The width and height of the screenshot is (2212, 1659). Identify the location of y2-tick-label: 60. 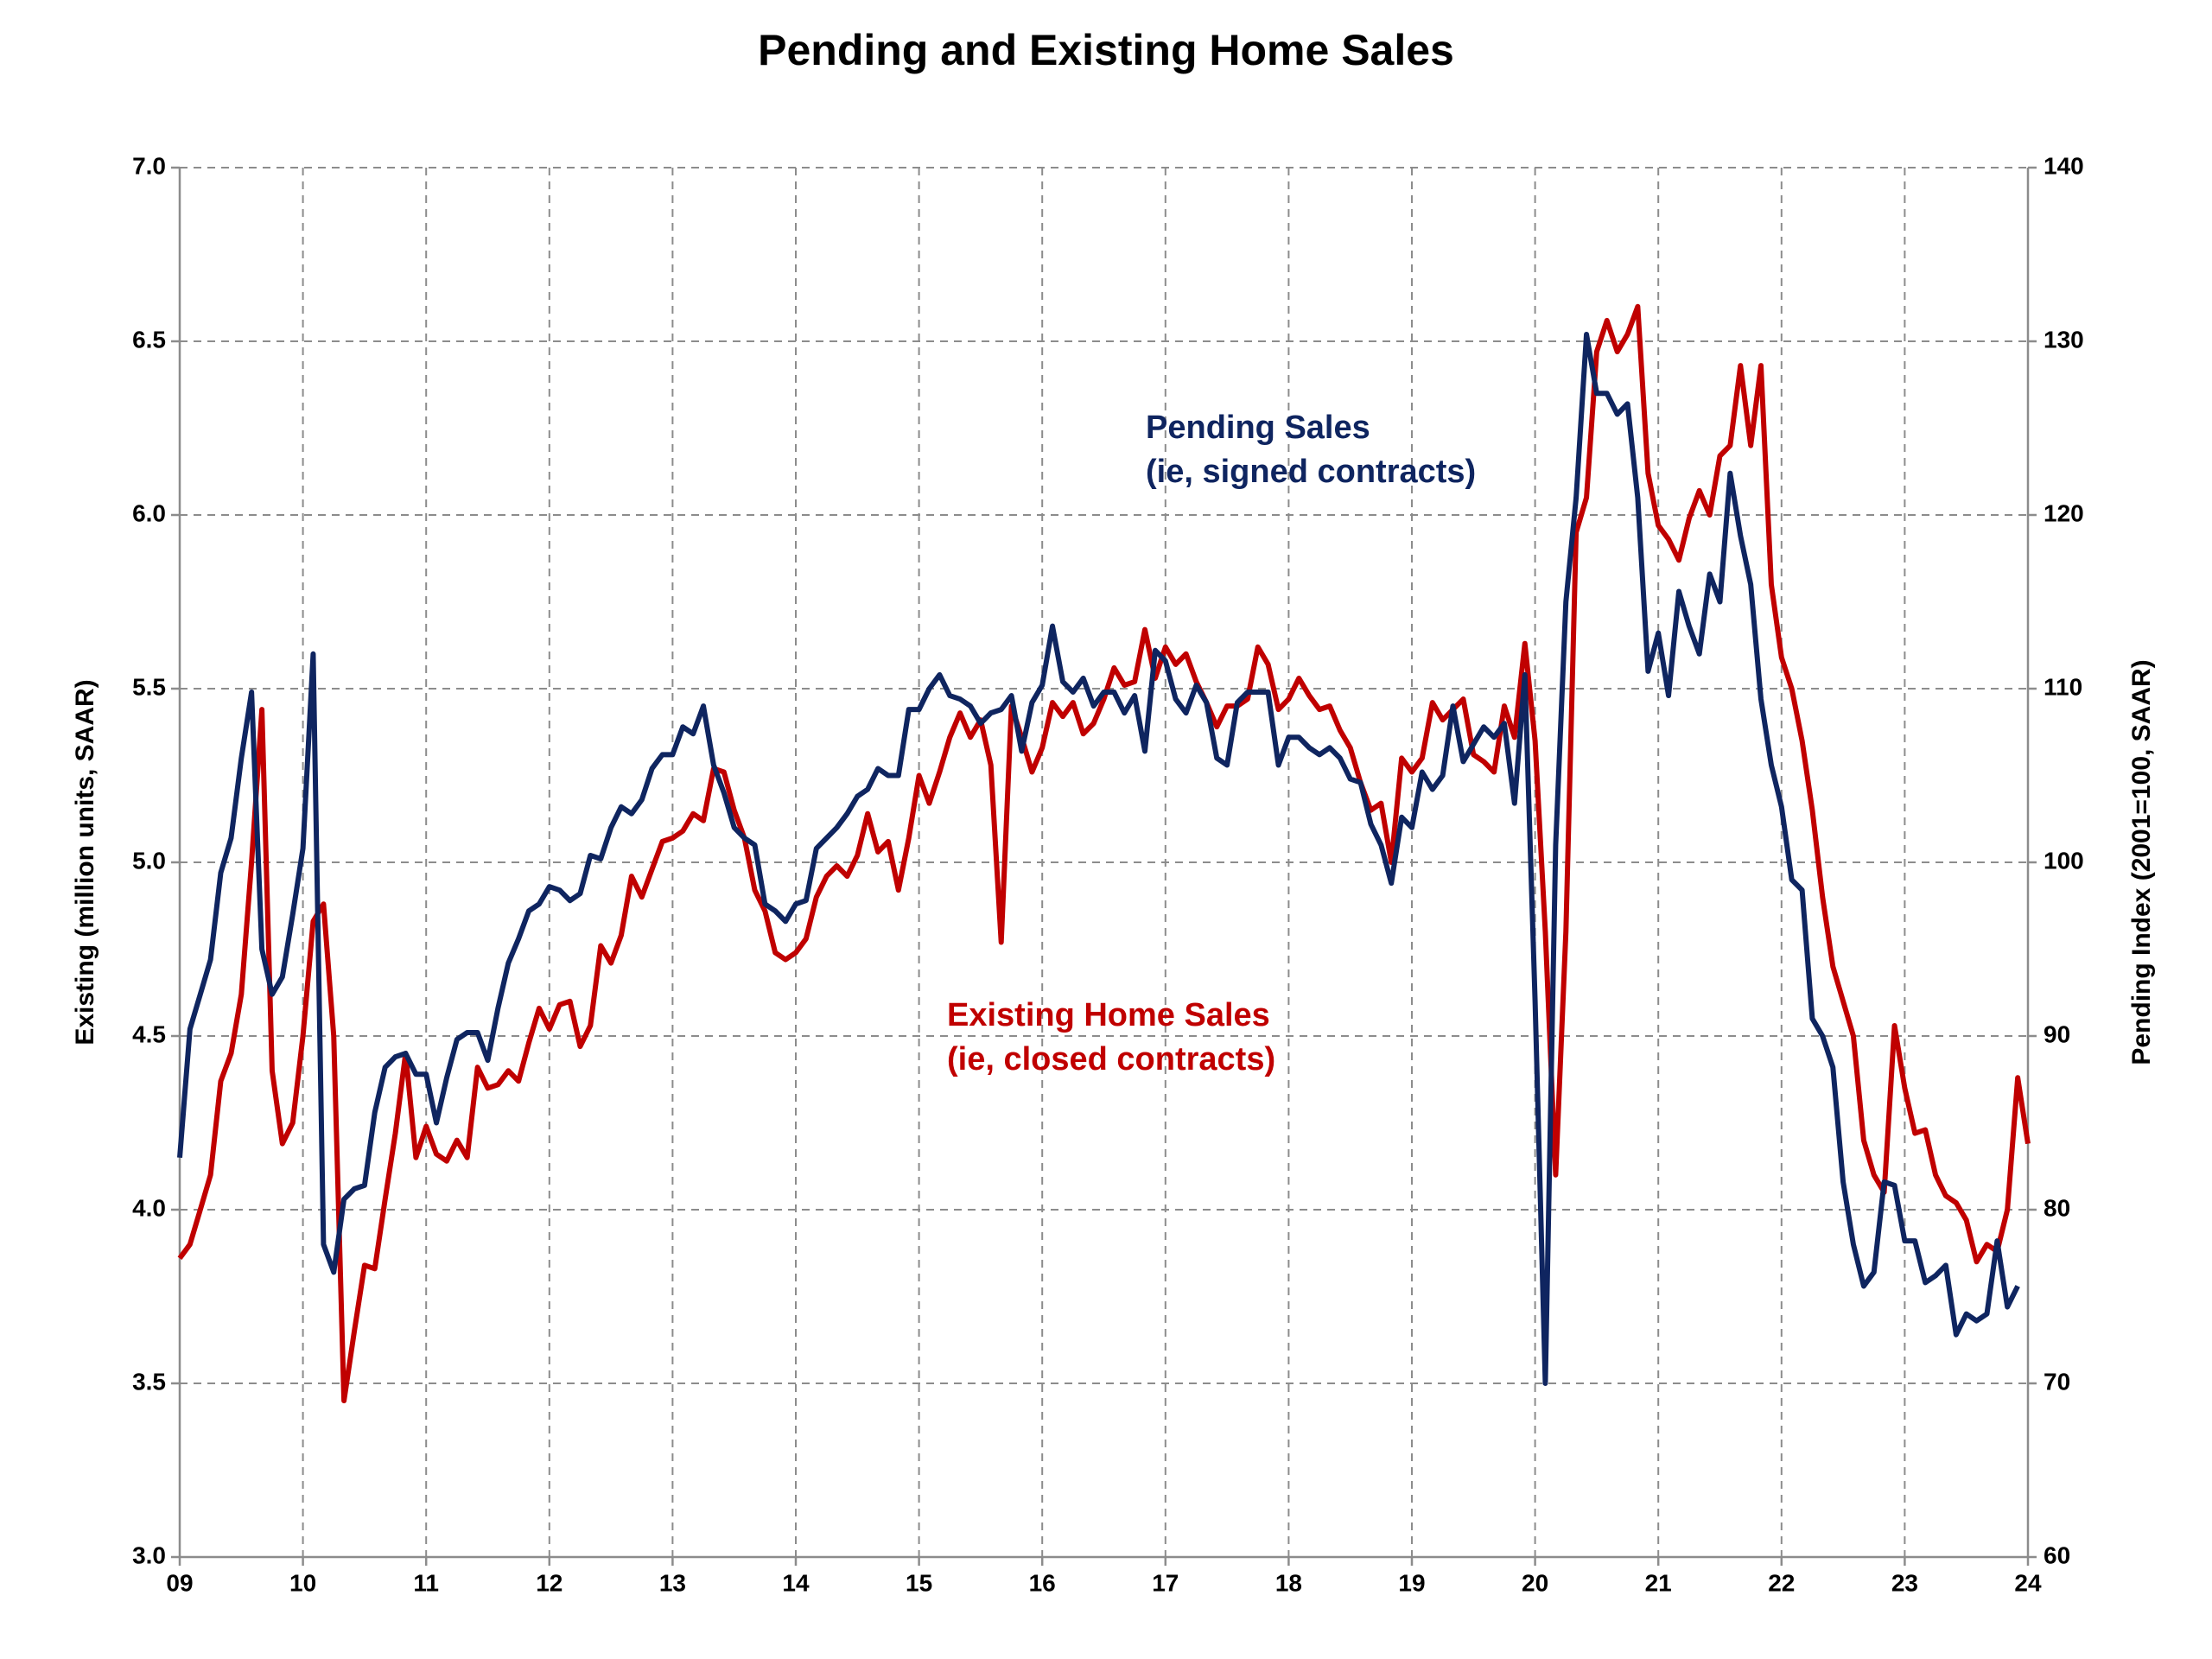
(2057, 1554).